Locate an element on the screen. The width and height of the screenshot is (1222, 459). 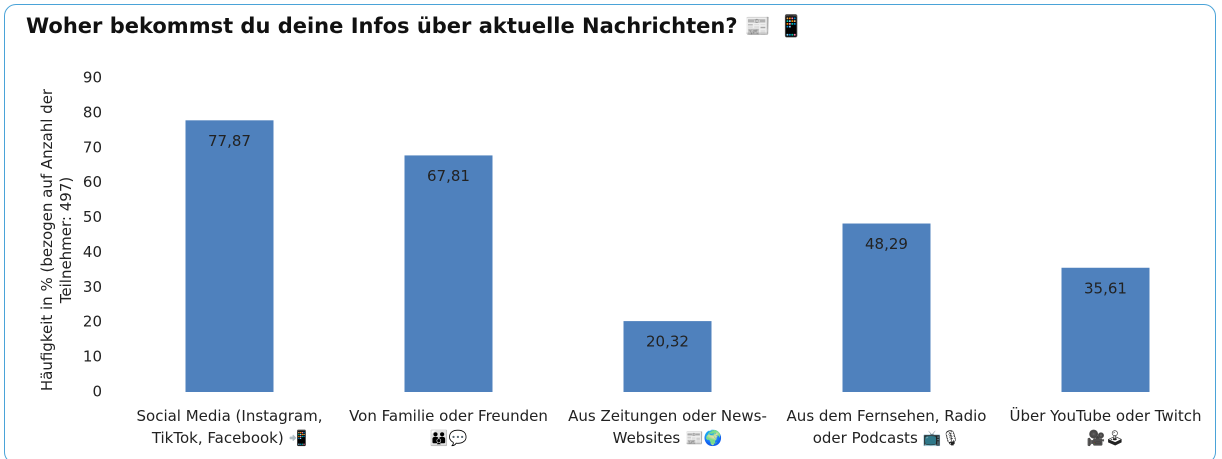
x-tick-label: Von Familie oder Freunden 👪💬 is located at coordinates (448, 427).